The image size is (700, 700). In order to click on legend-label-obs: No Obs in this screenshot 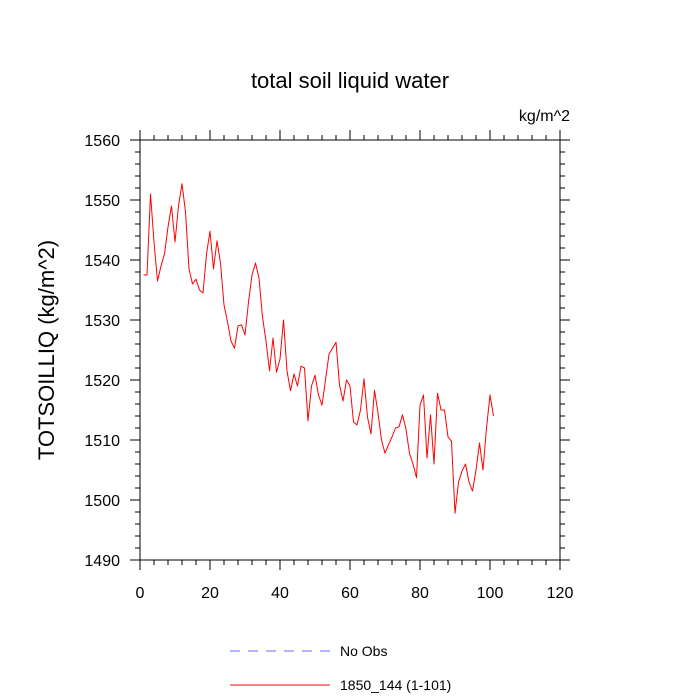, I will do `click(364, 651)`.